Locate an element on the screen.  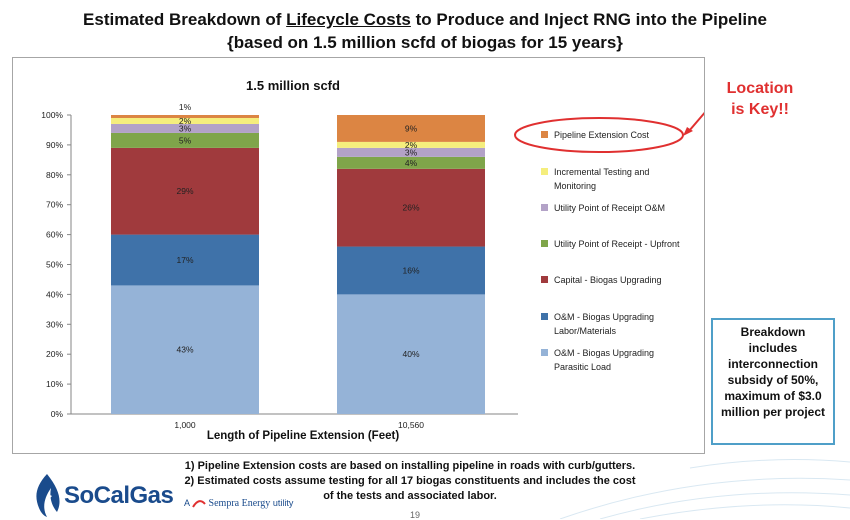
legend-label: Labor/Materials is located at coordinates (585, 331).